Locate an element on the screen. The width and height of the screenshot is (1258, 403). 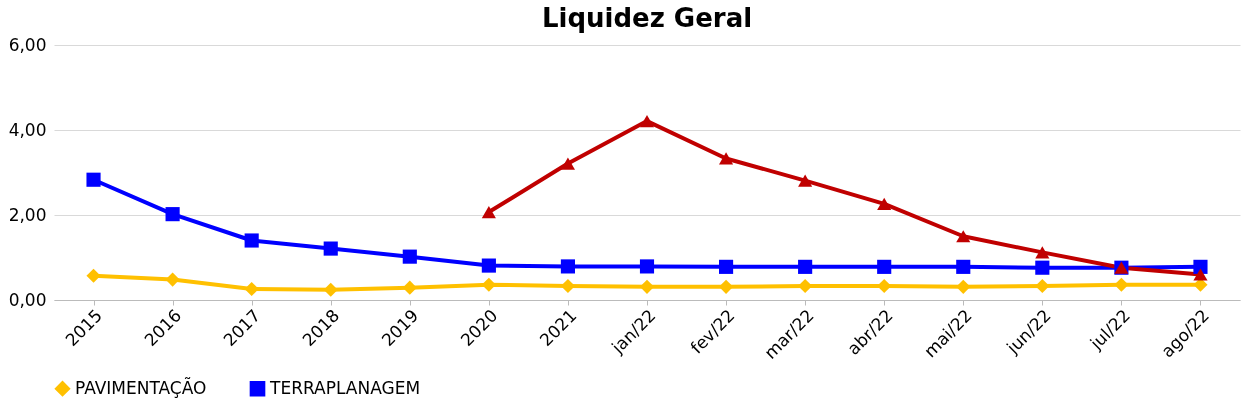
y-tick-label: 0,00 is located at coordinates (27, 299).